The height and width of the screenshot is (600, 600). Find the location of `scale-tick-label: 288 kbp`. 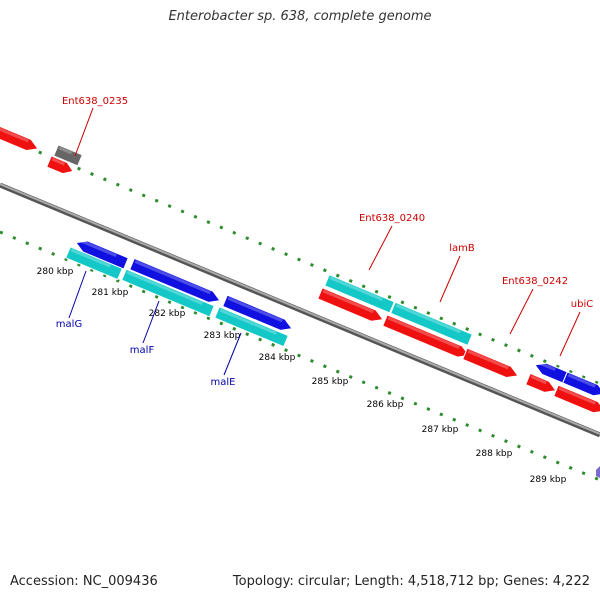

scale-tick-label: 288 kbp is located at coordinates (494, 454).